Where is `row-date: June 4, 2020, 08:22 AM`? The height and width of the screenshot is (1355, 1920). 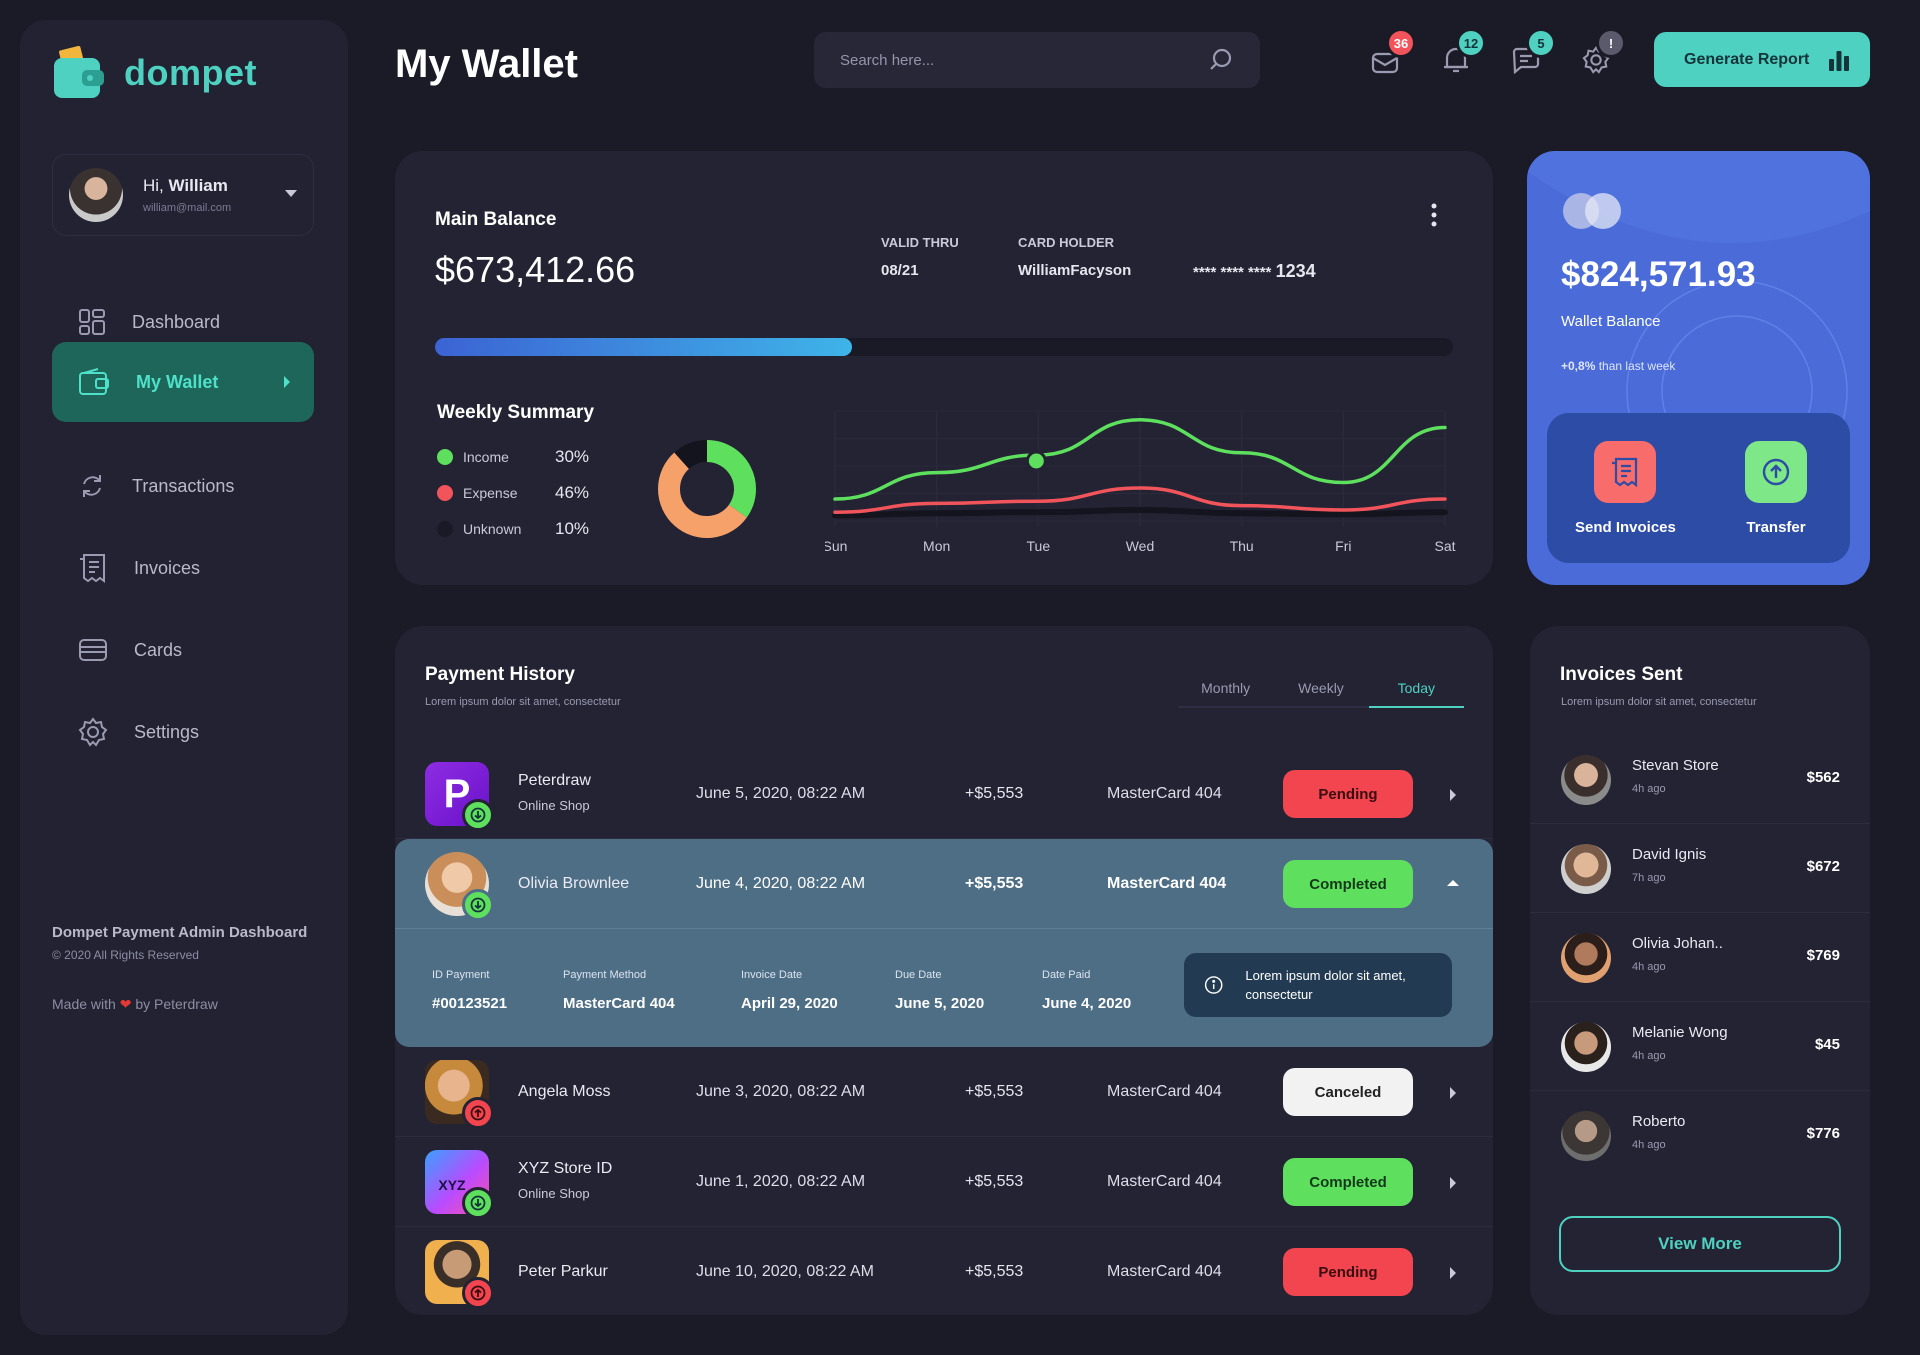
row-date: June 4, 2020, 08:22 AM is located at coordinates (781, 883).